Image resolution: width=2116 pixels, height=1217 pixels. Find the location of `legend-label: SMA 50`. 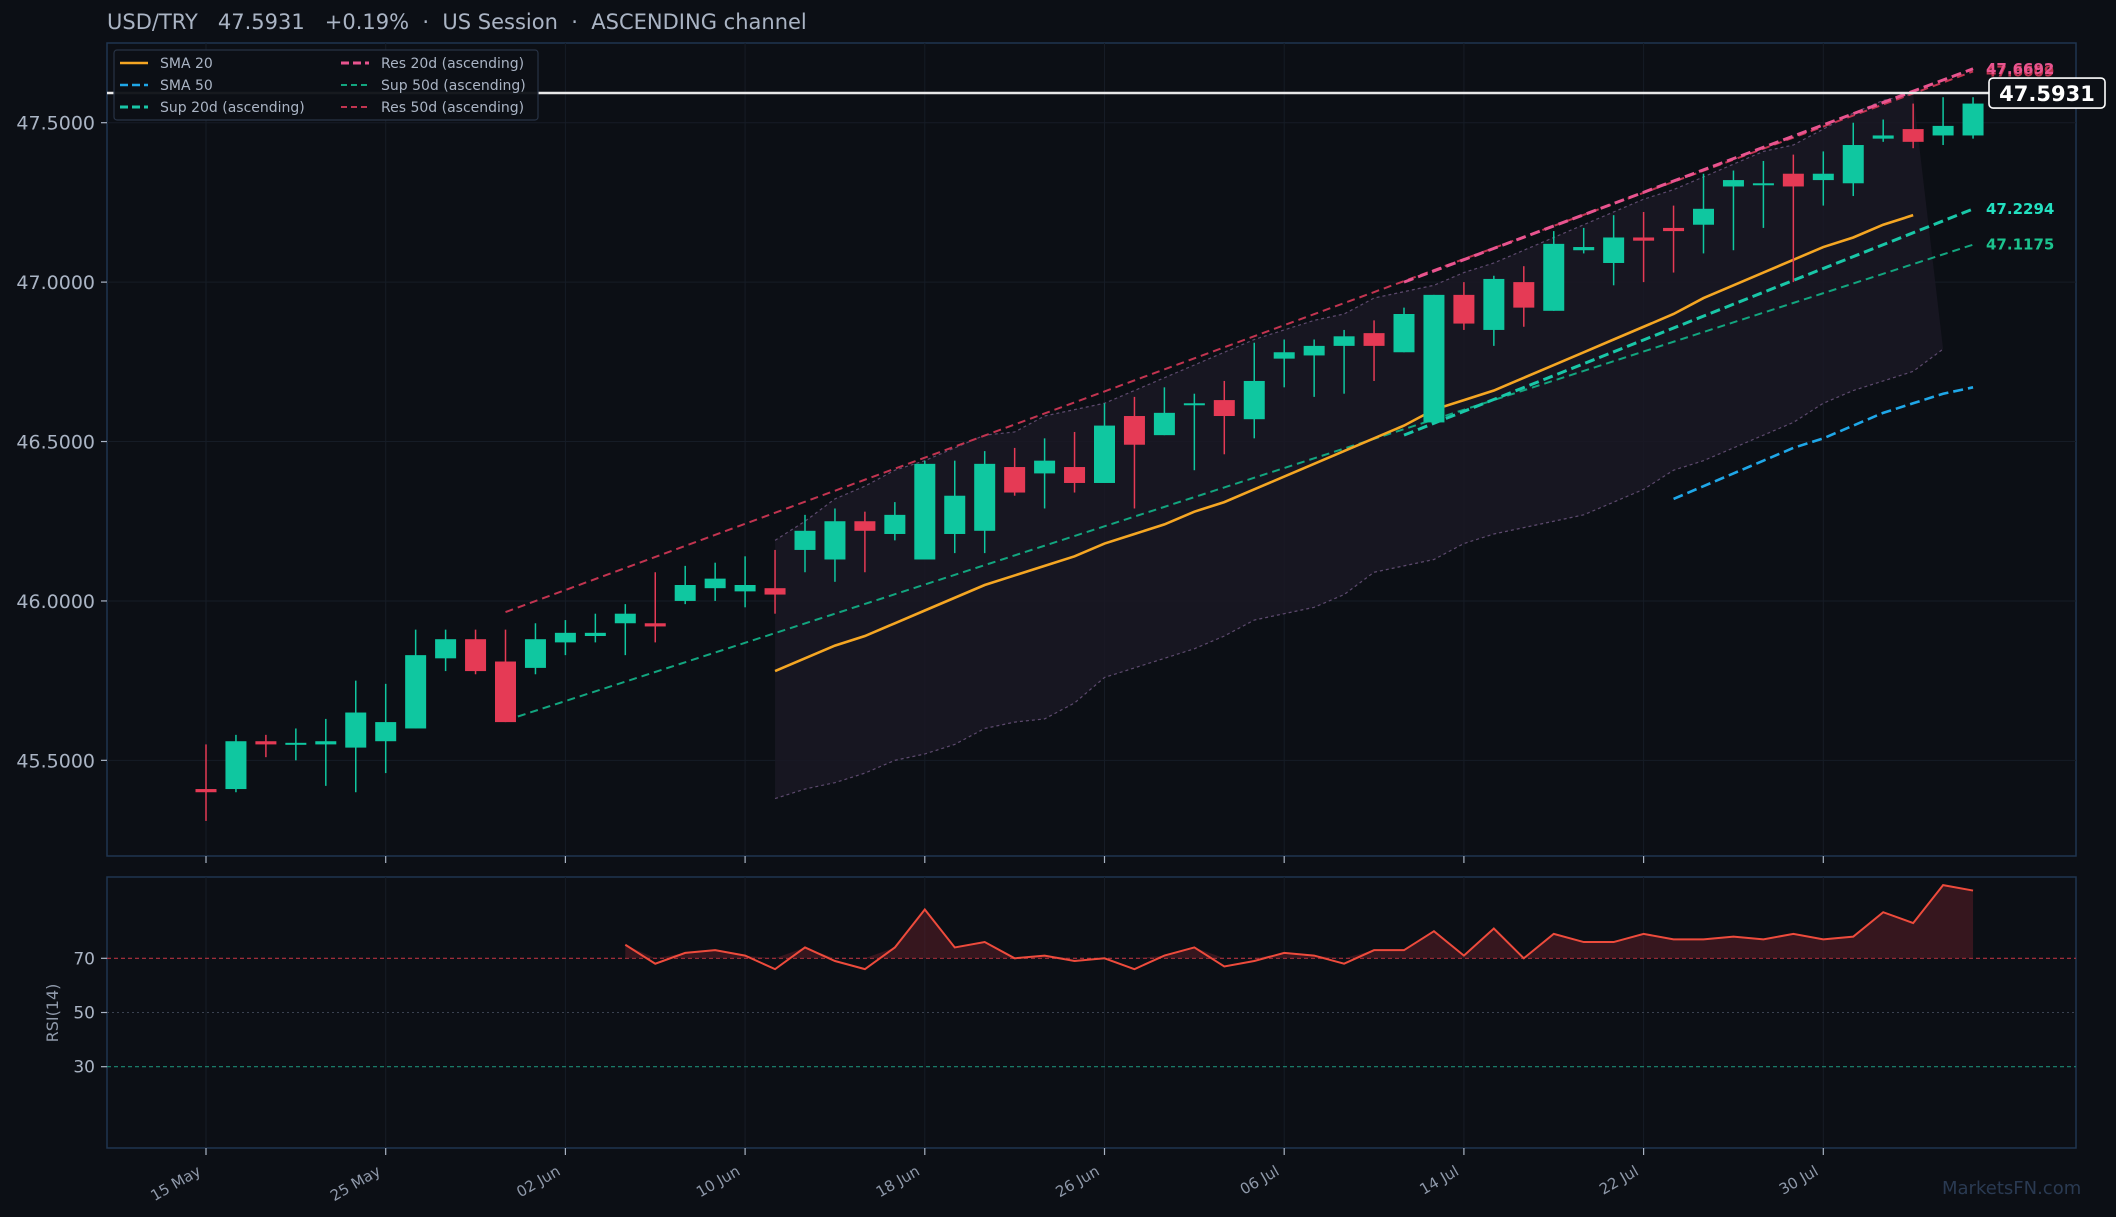

legend-label: SMA 50 is located at coordinates (186, 86).